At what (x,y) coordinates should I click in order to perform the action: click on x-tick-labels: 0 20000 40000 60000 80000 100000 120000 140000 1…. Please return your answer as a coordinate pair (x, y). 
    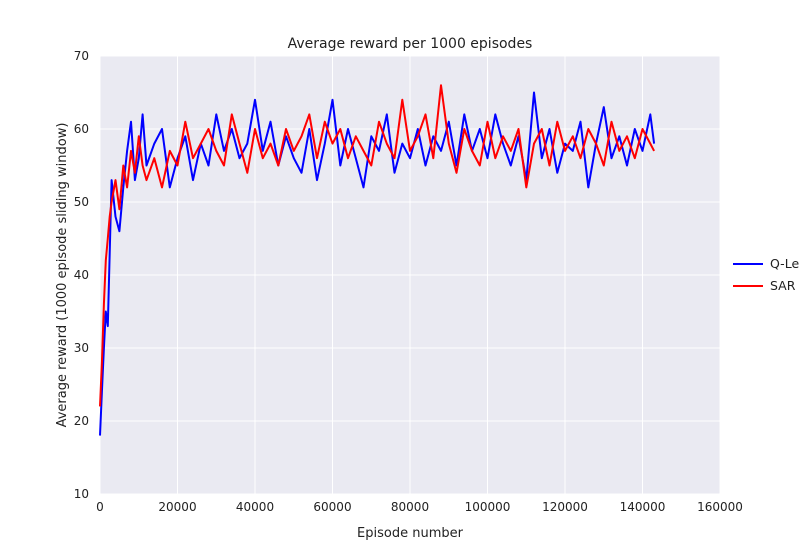
    Looking at the image, I should click on (419, 507).